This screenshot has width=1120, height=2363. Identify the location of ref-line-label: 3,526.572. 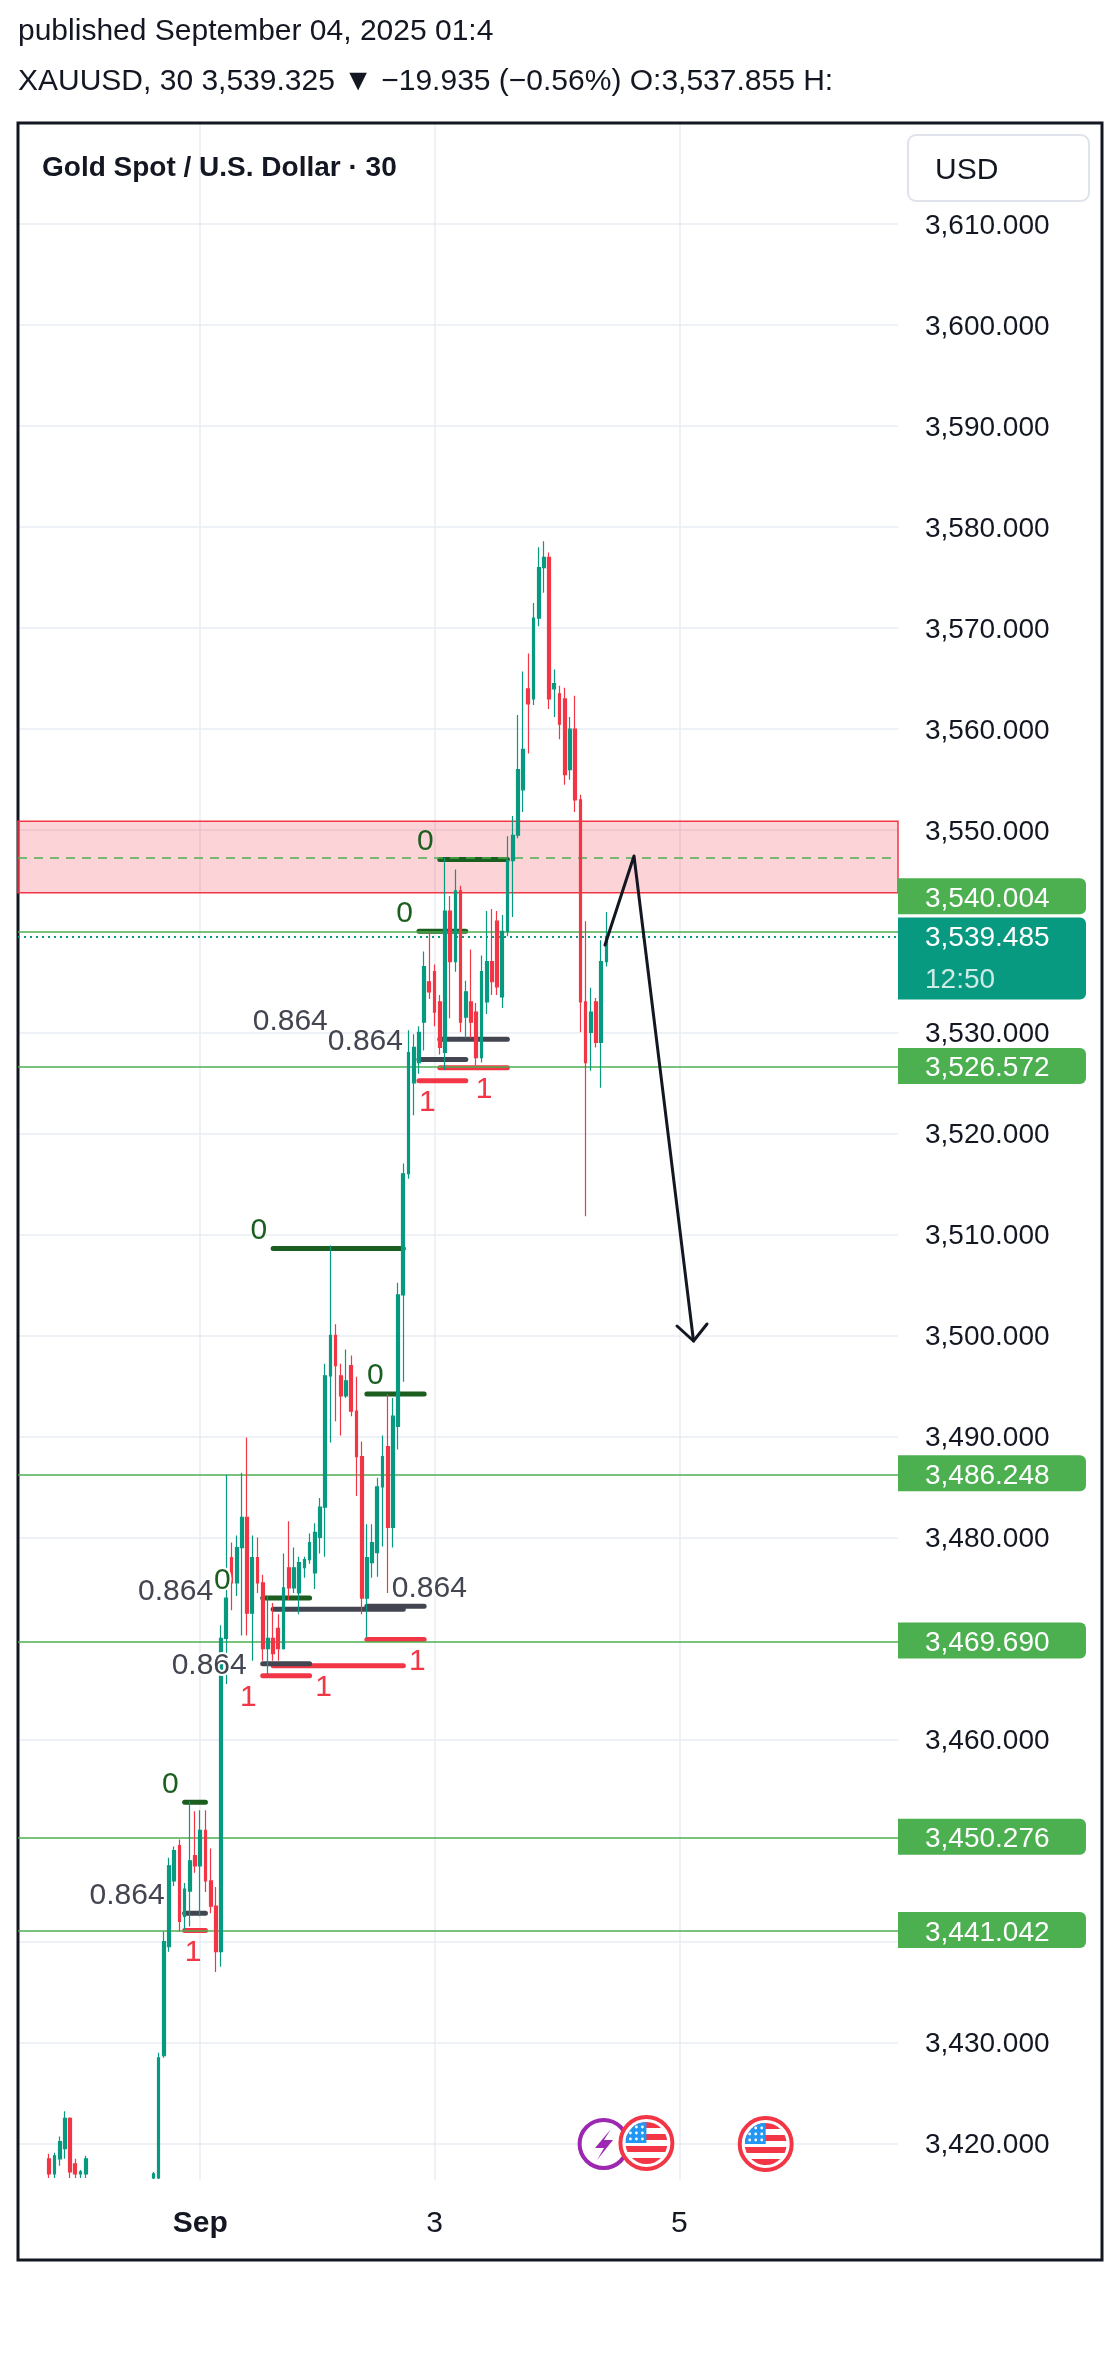
(987, 1067).